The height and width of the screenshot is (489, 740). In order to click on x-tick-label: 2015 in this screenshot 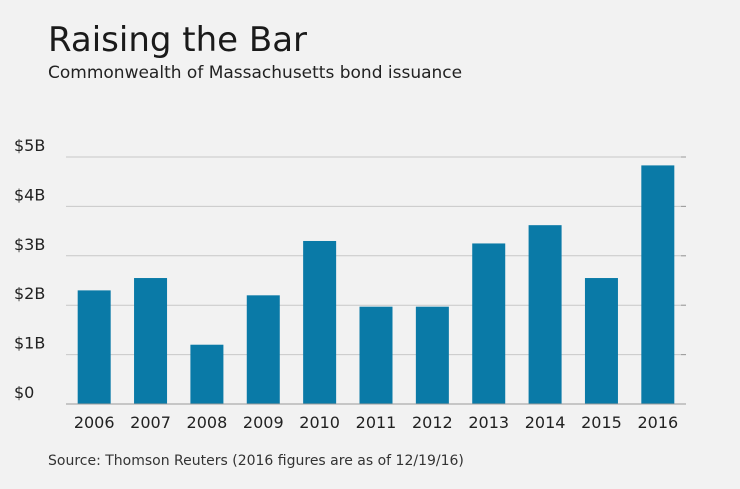, I will do `click(601, 422)`.